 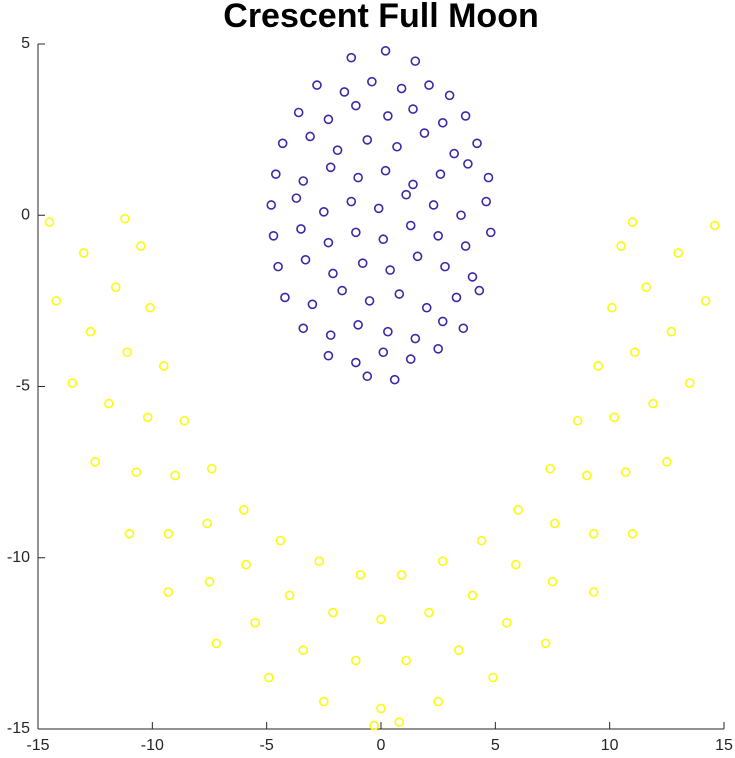 What do you see at coordinates (25, 214) in the screenshot?
I see `y-tick-label: 0` at bounding box center [25, 214].